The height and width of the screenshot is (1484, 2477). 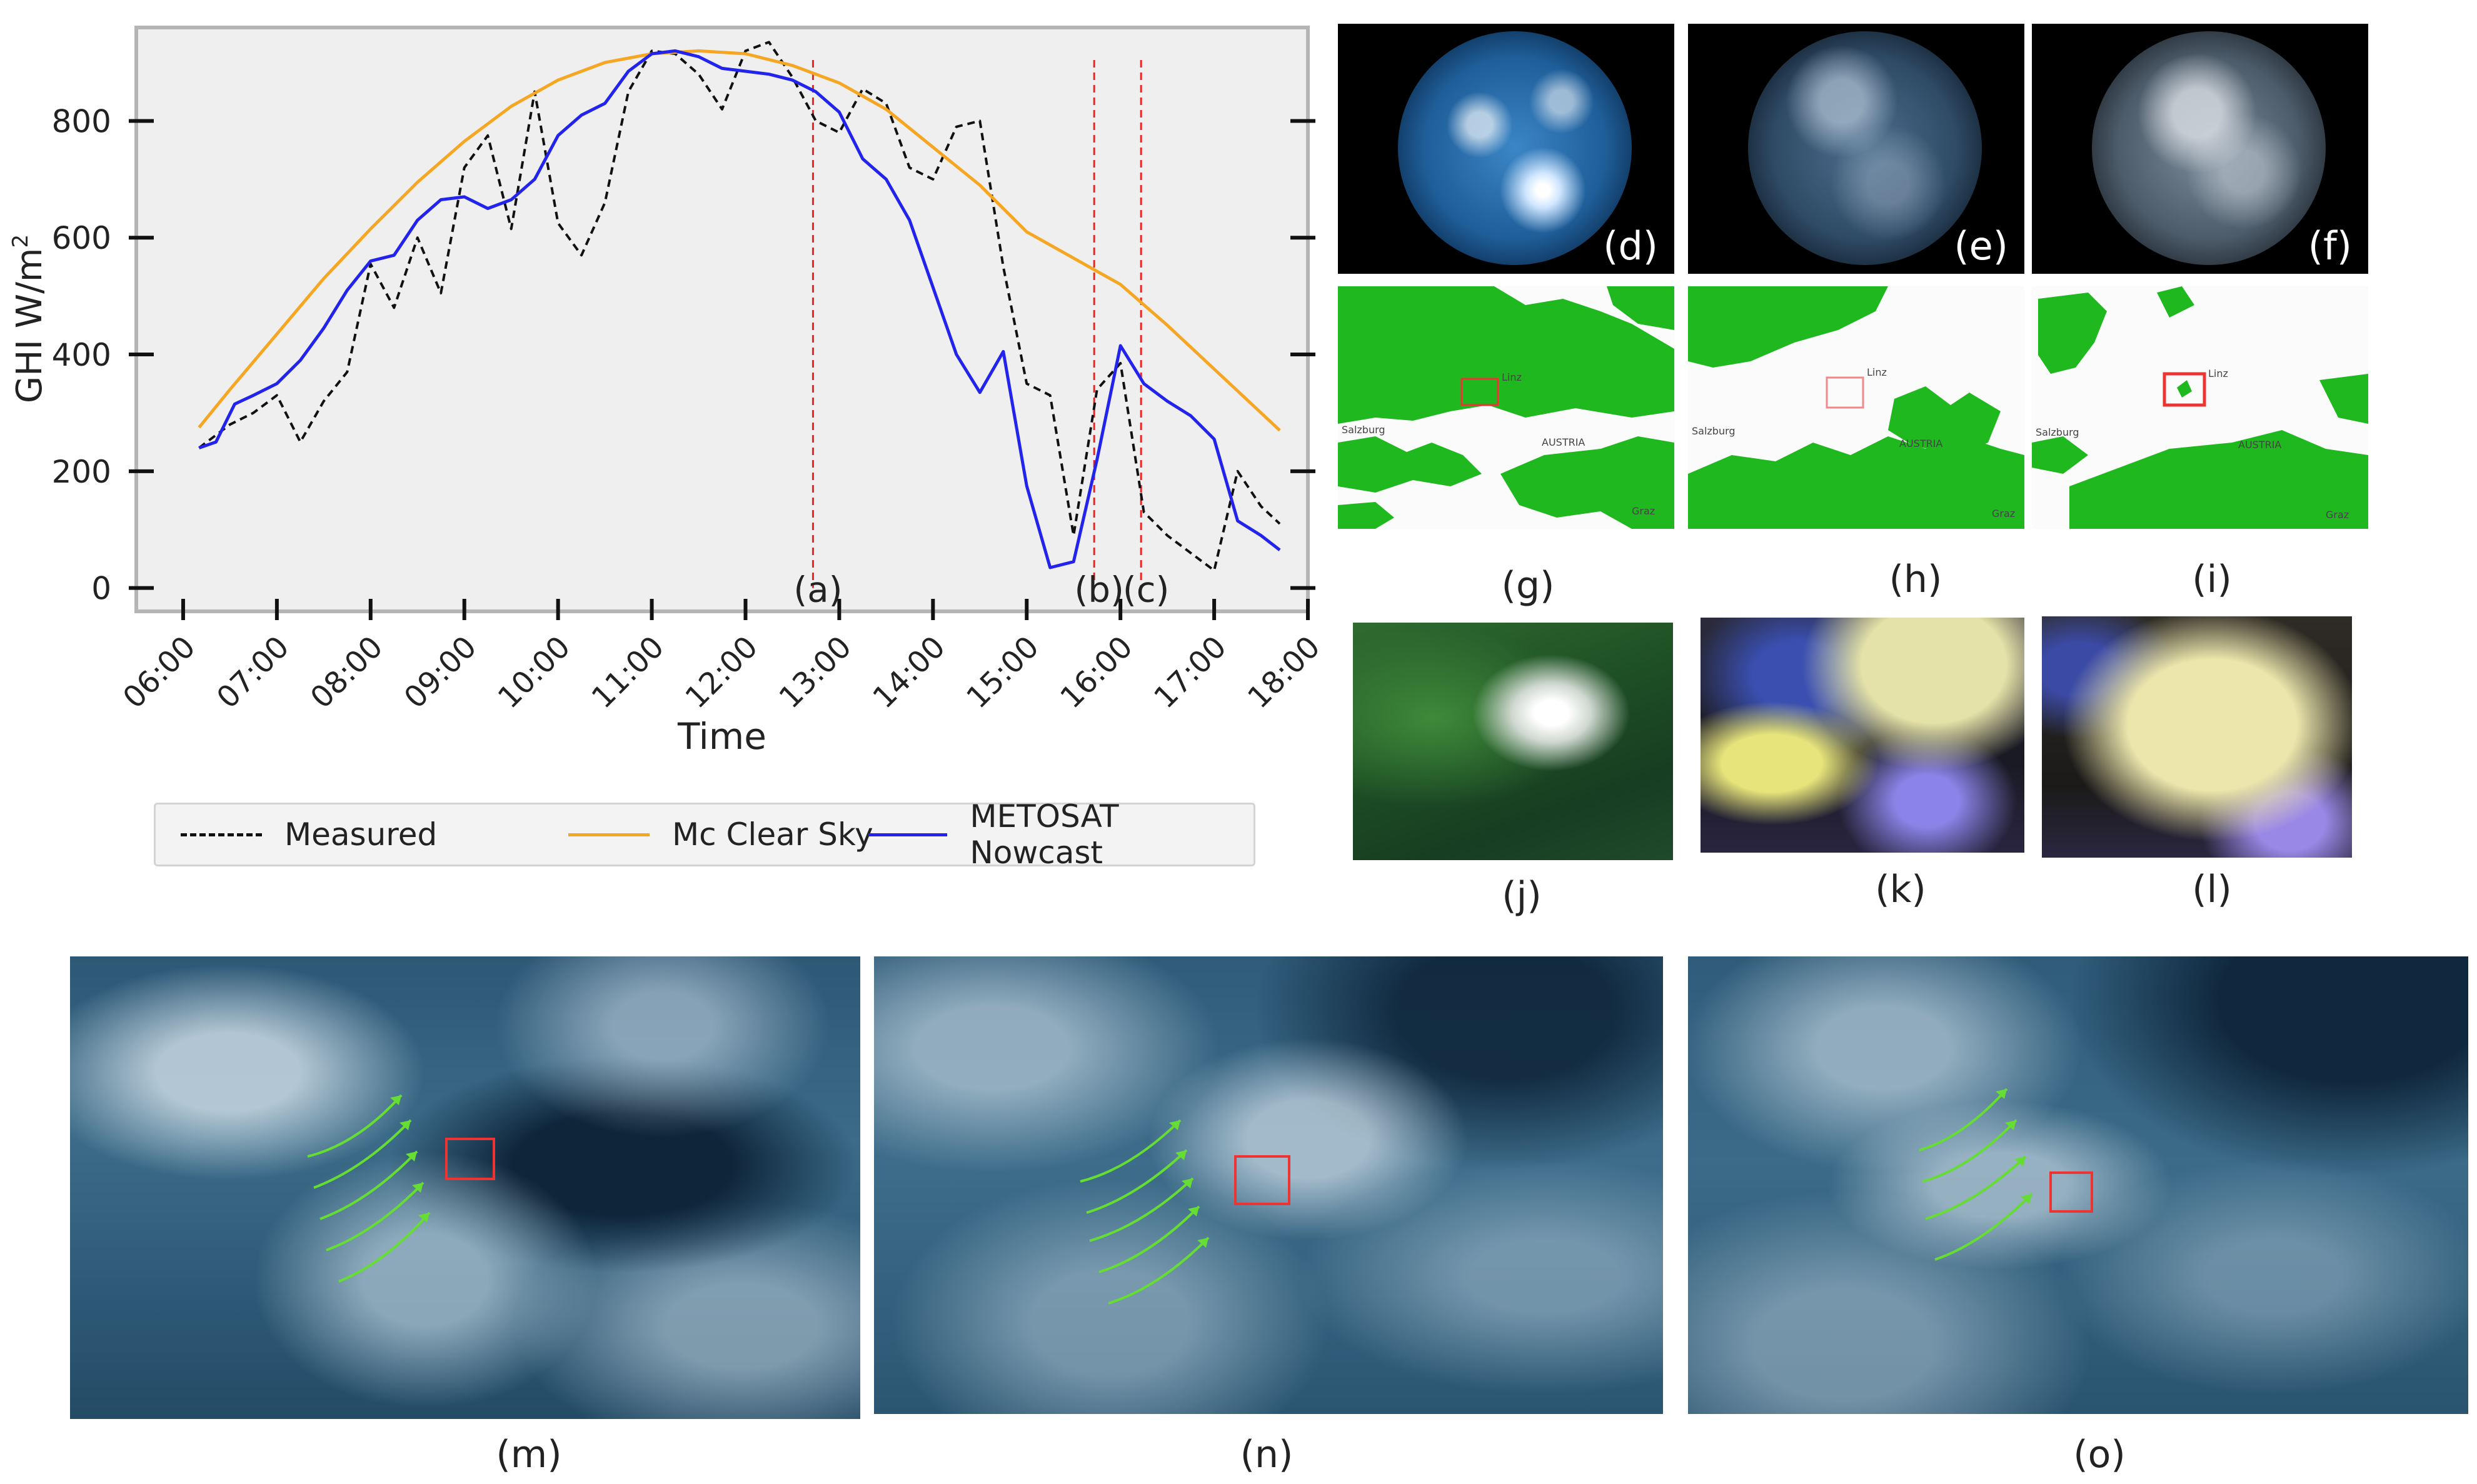 I want to click on satellite-image-m, so click(x=465, y=1187).